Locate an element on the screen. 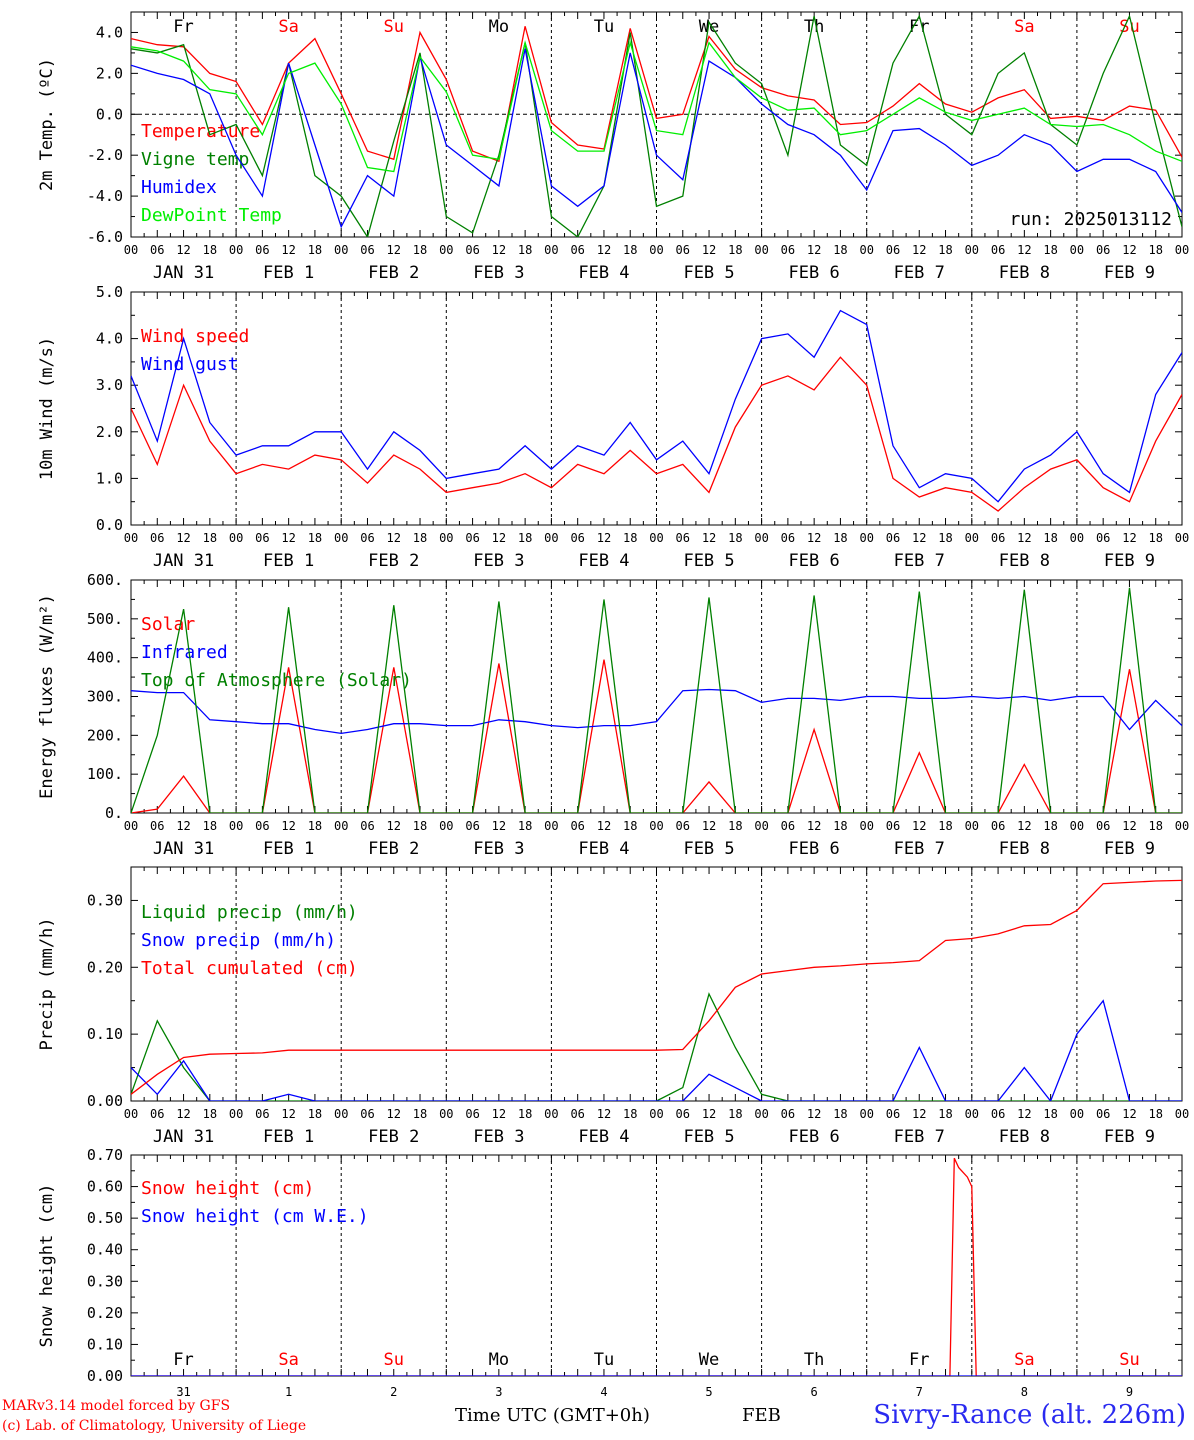  y-axis-label: 2m Temp. (ºC) is located at coordinates (47, 124).